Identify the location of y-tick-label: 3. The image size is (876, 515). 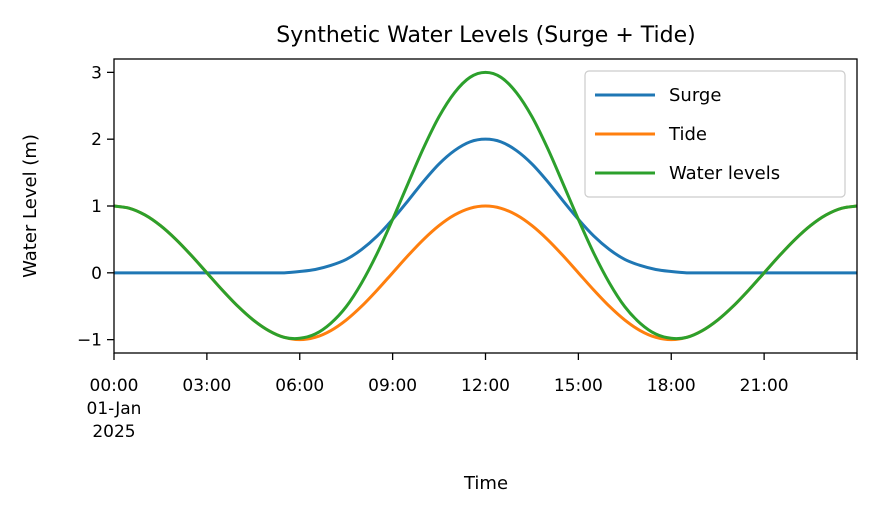
(96, 73).